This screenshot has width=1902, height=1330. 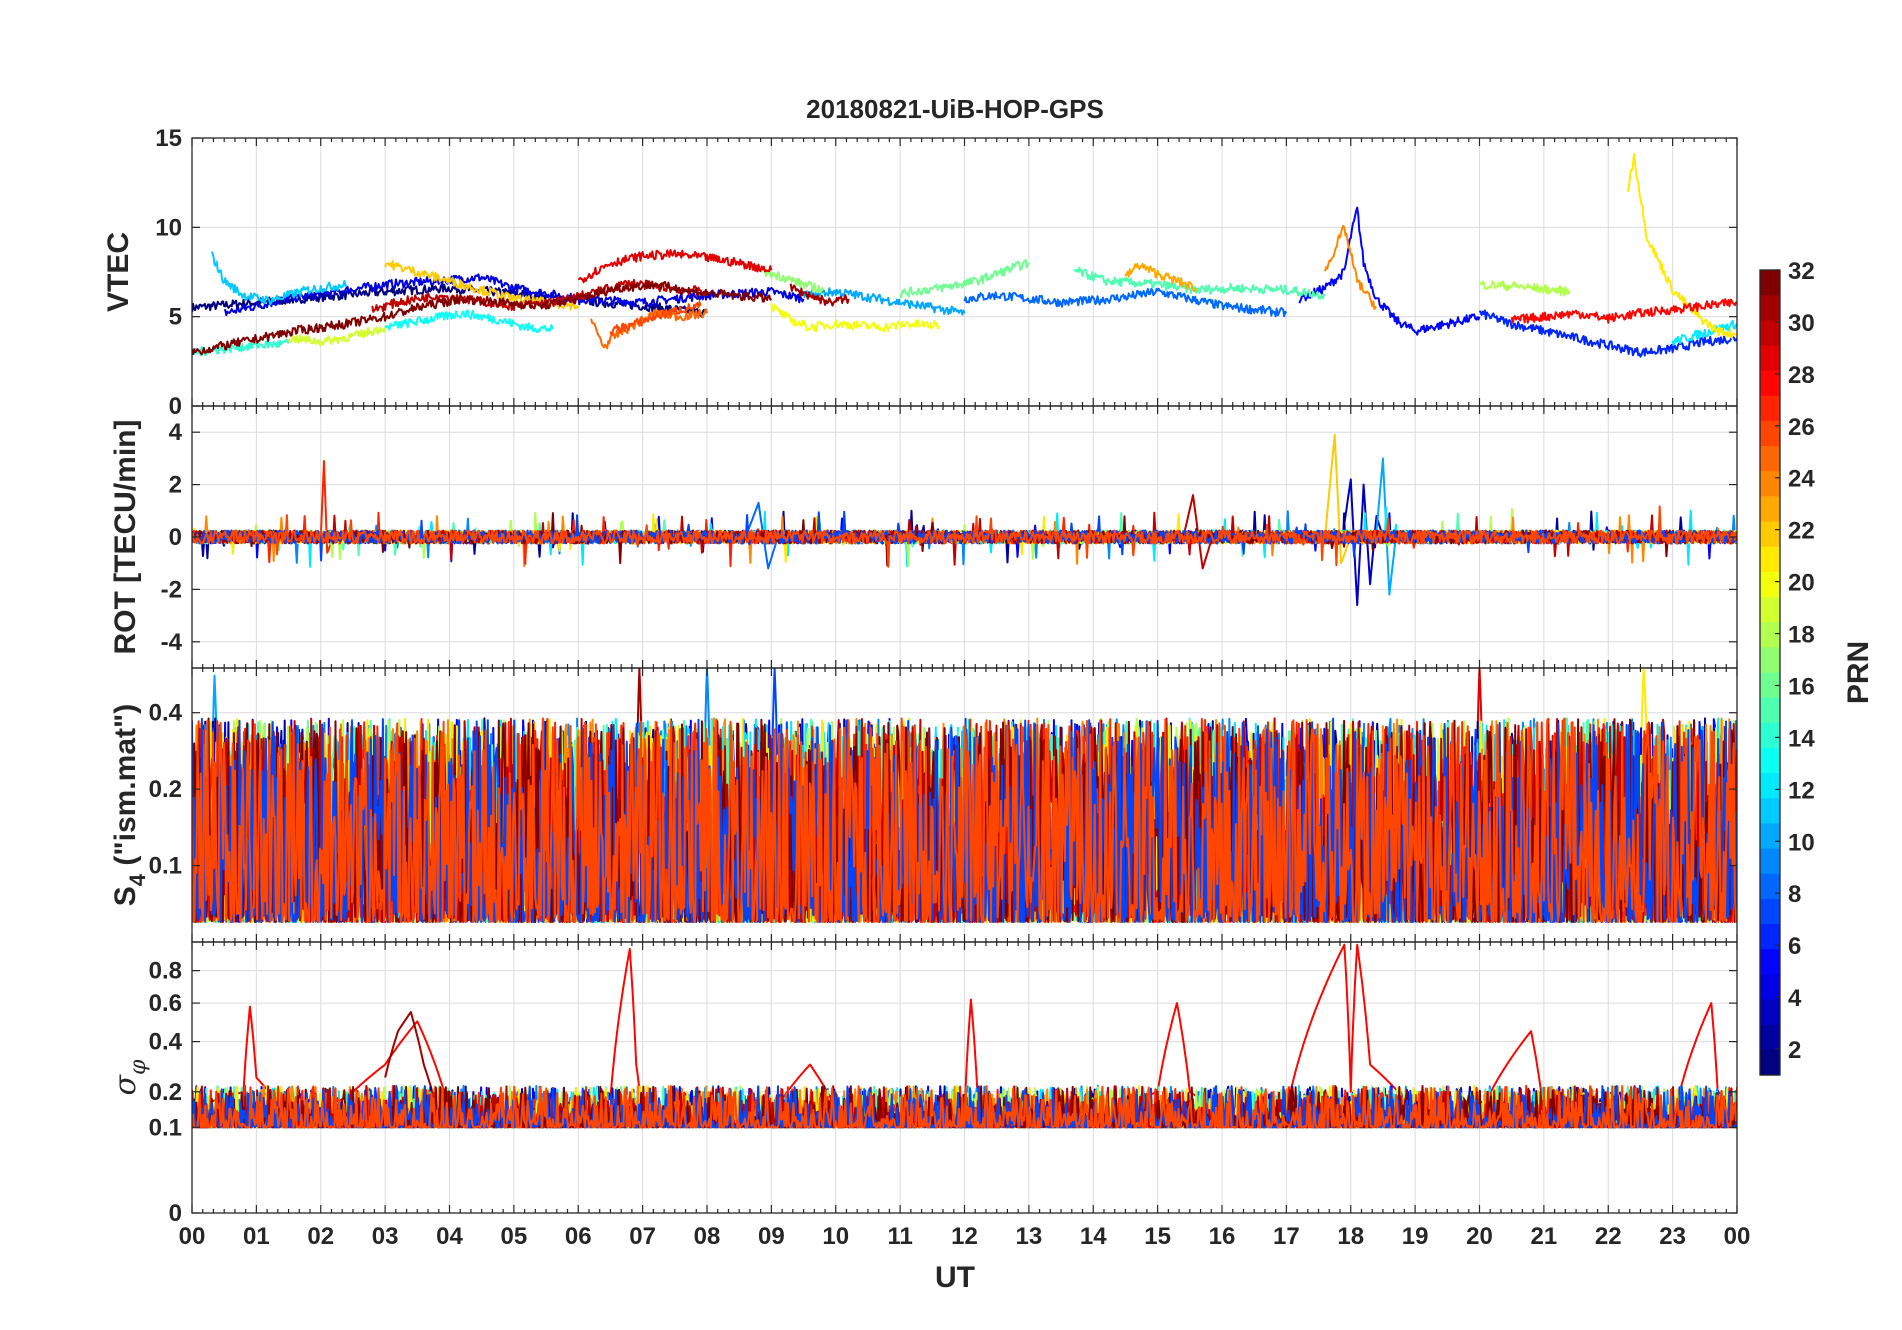 What do you see at coordinates (175, 485) in the screenshot?
I see `y-tick-label: 2` at bounding box center [175, 485].